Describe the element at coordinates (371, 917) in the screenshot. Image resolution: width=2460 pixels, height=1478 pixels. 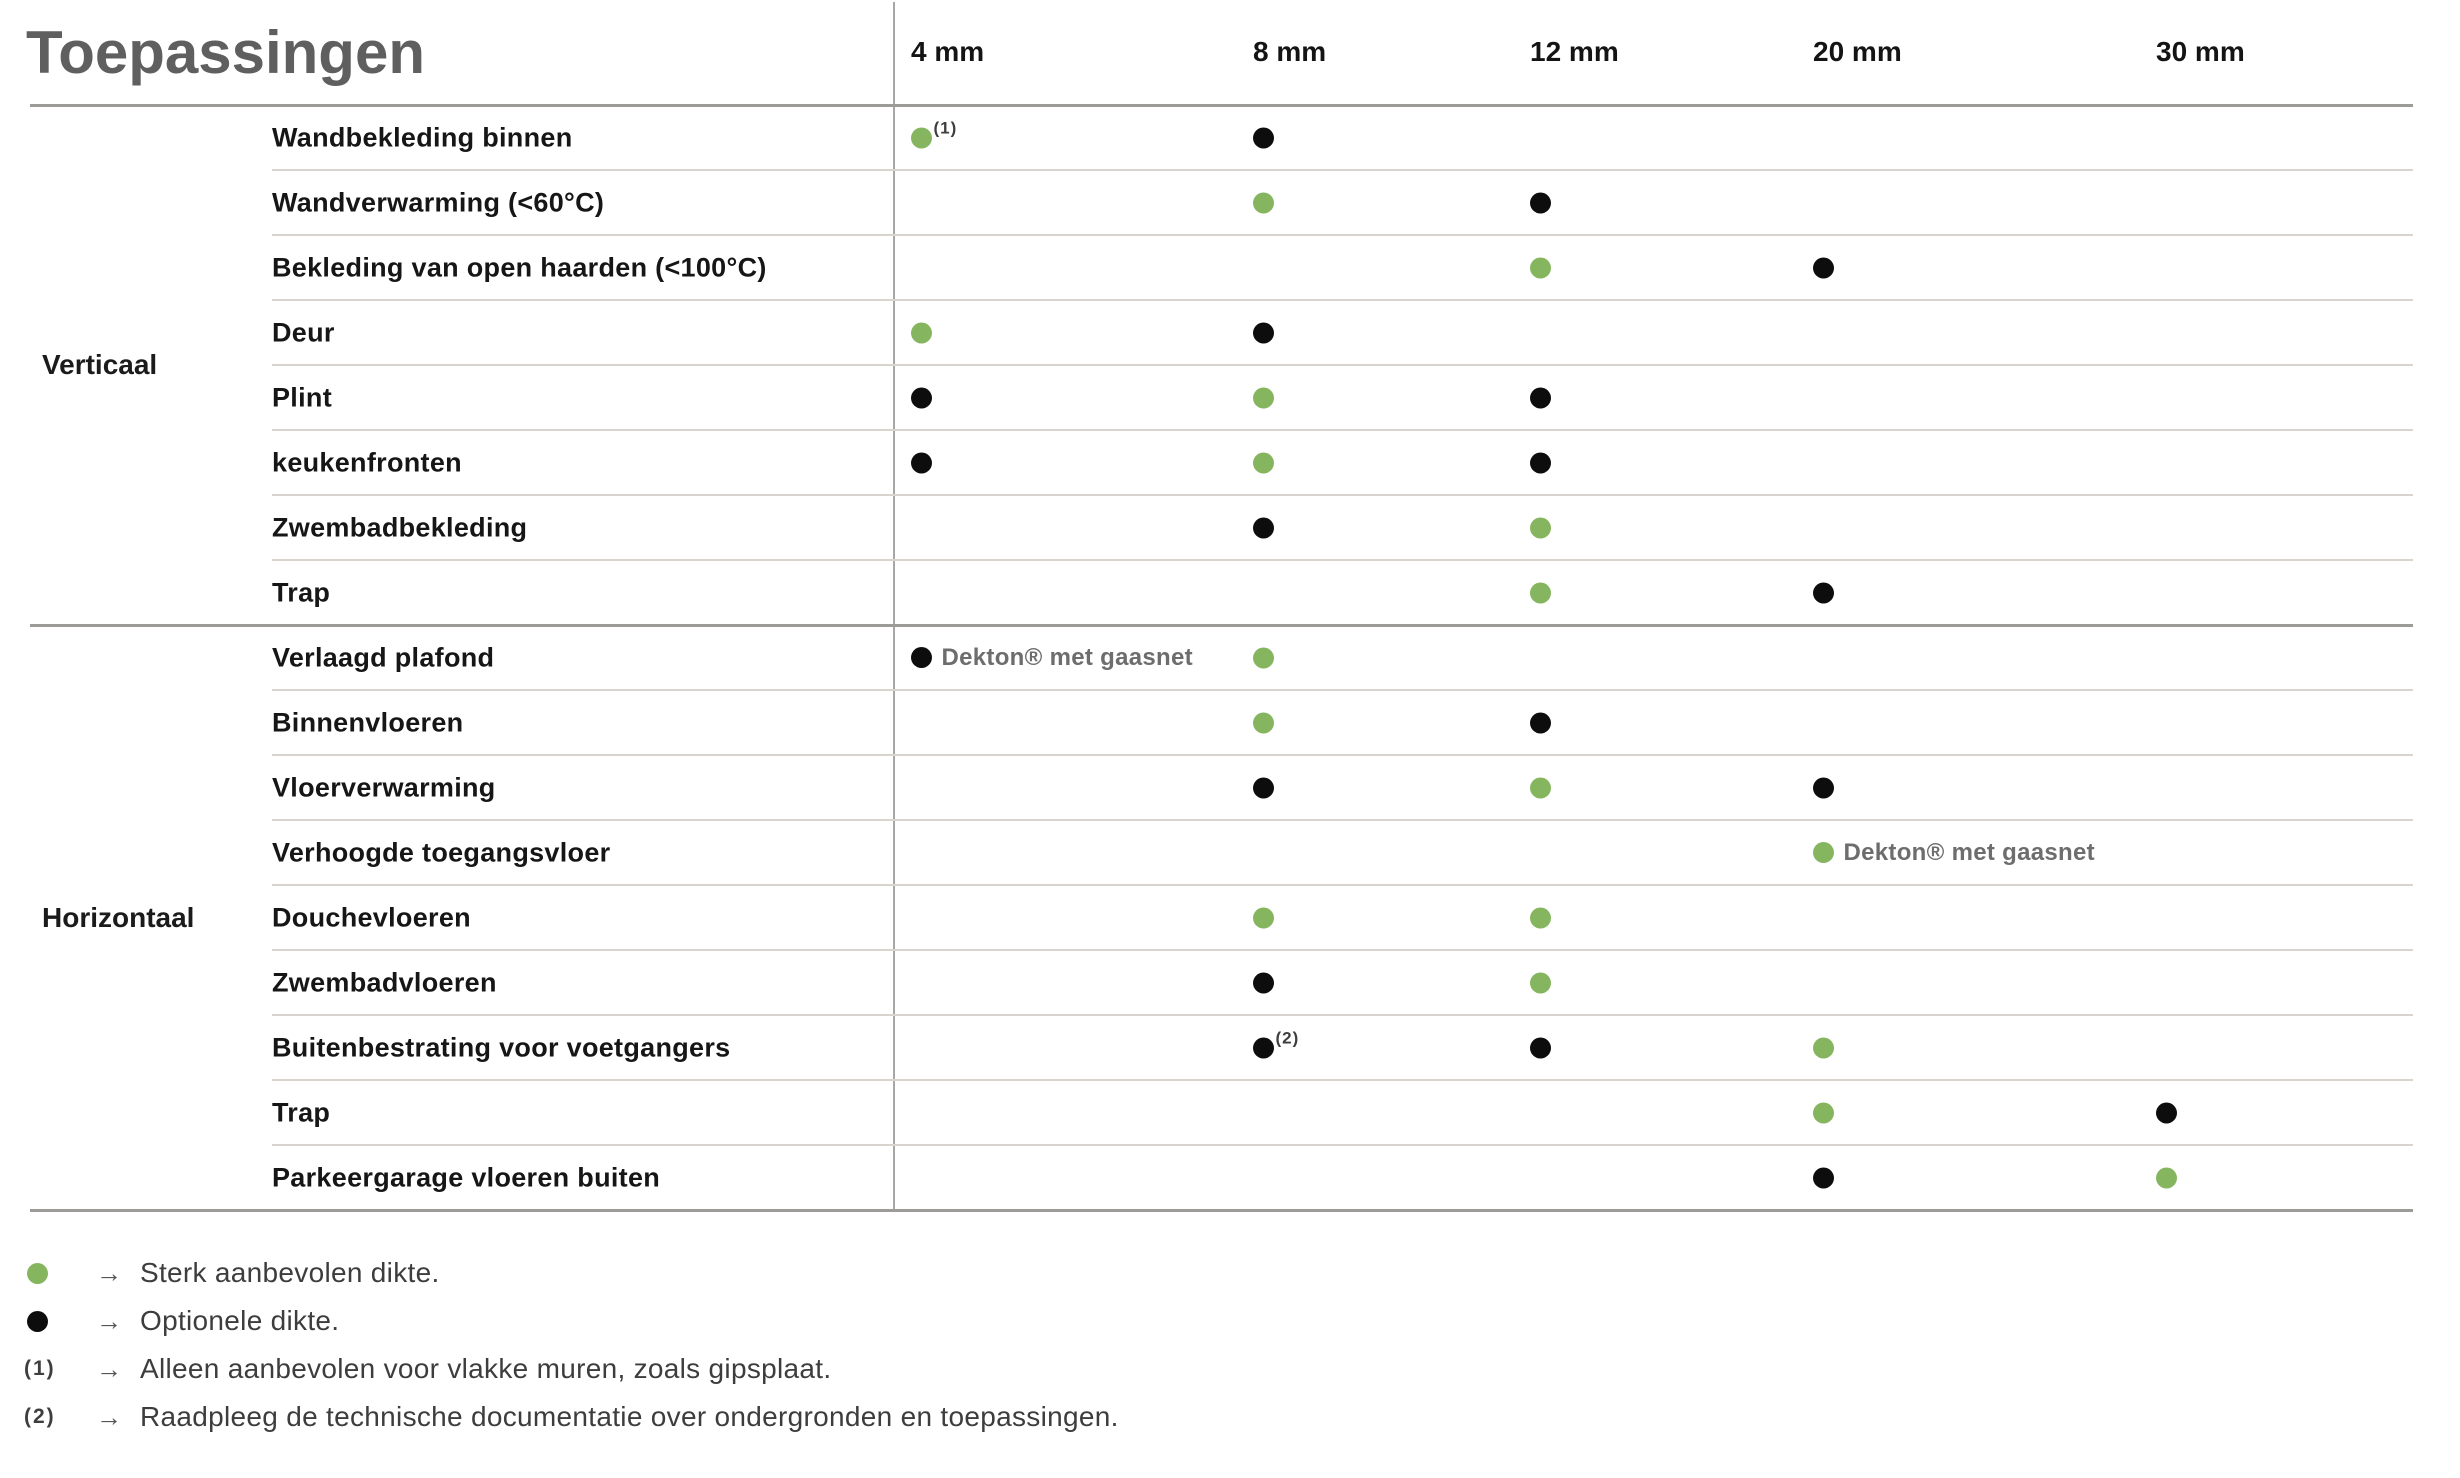
I see `row-label: Douchevloeren` at that location.